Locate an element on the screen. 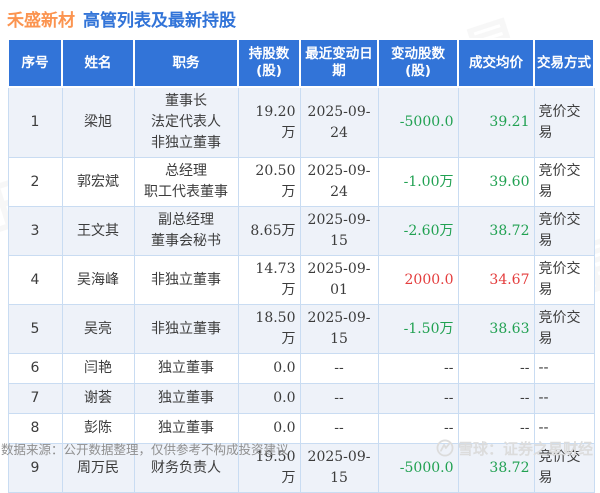  cell-shares: 18.50万 is located at coordinates (269, 329).